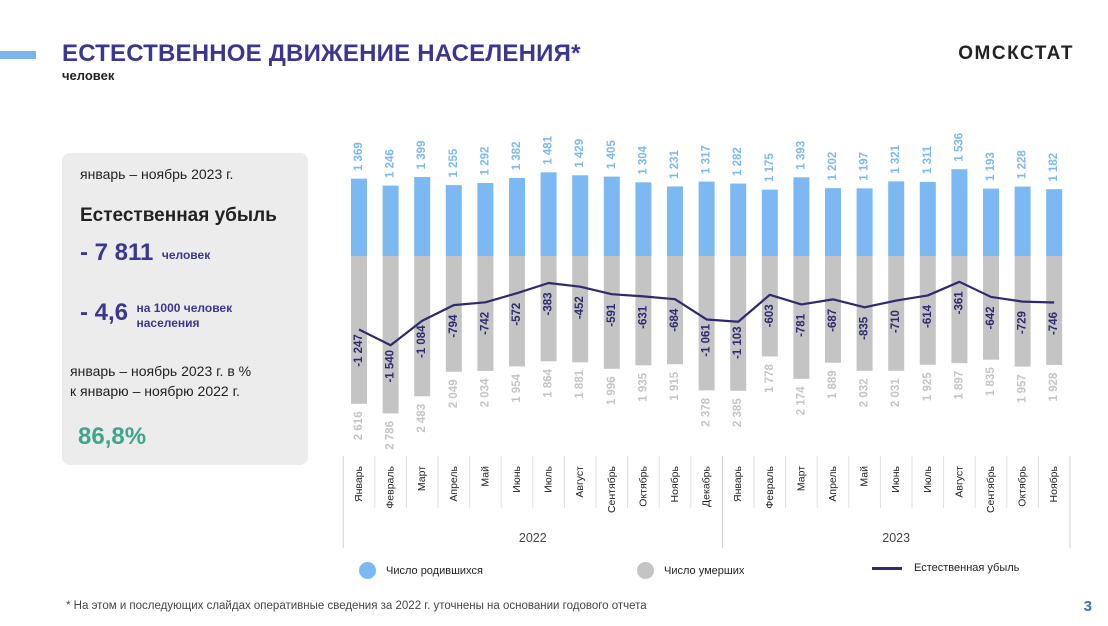 Image resolution: width=1108 pixels, height=626 pixels. Describe the element at coordinates (454, 162) in the screenshot. I see `label-births: 1 255` at that location.